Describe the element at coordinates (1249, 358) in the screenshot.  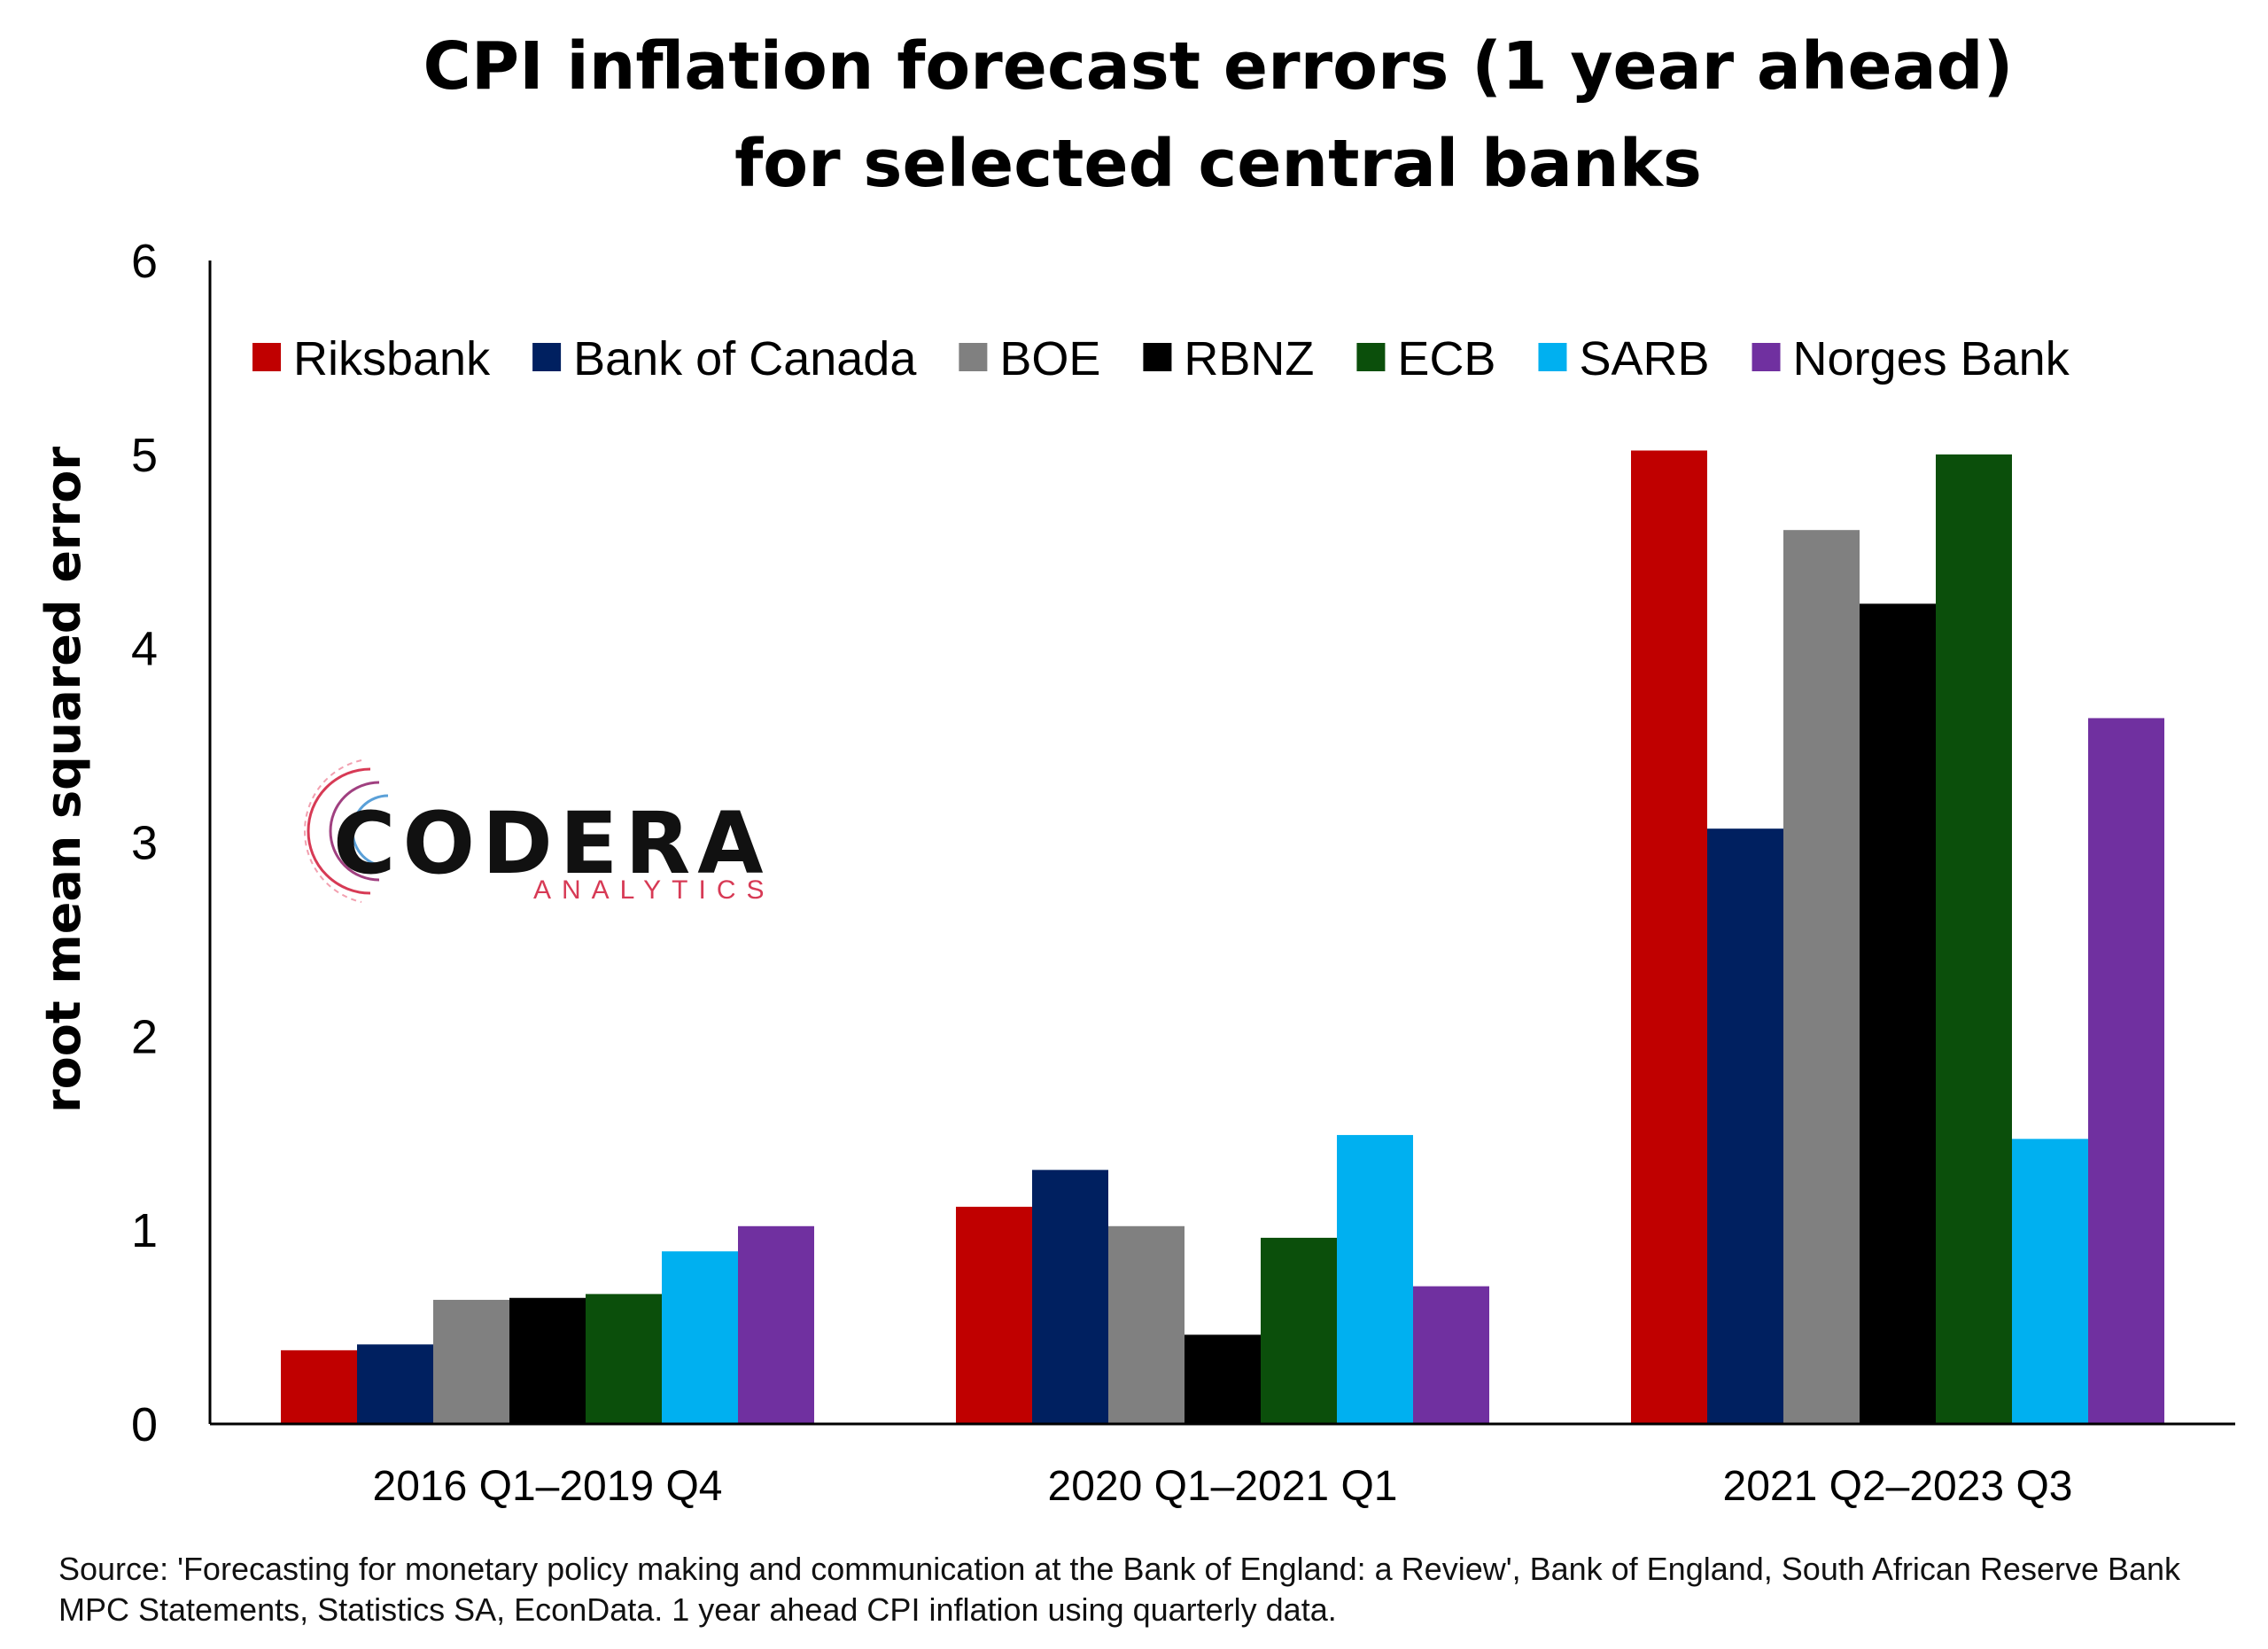
I see `legend-entry: RBNZ` at that location.